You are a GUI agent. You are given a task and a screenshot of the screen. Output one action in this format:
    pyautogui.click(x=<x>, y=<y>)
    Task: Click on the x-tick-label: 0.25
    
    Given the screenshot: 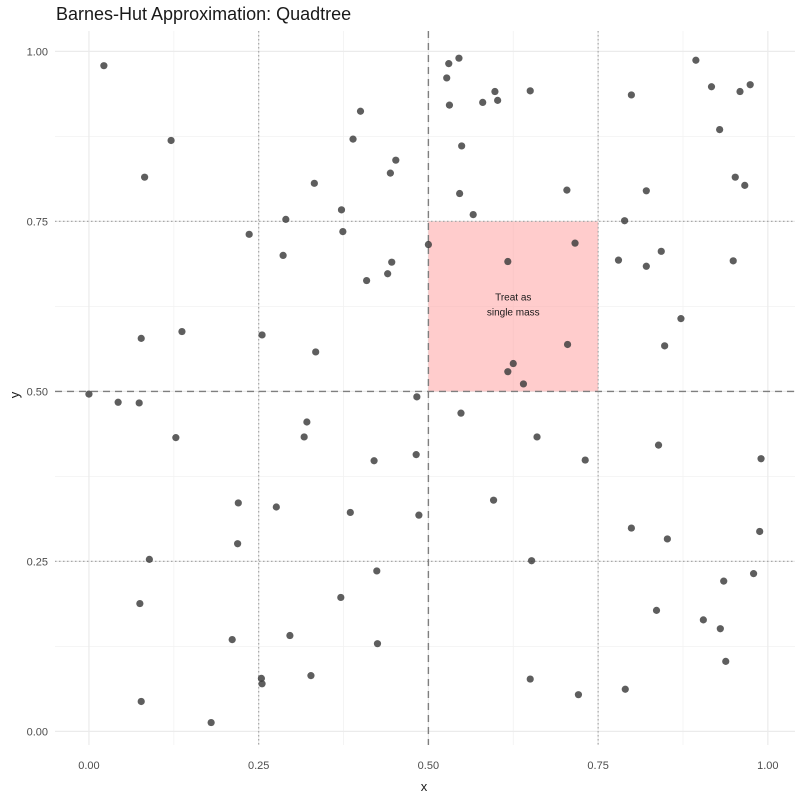 What is the action you would take?
    pyautogui.click(x=258, y=766)
    